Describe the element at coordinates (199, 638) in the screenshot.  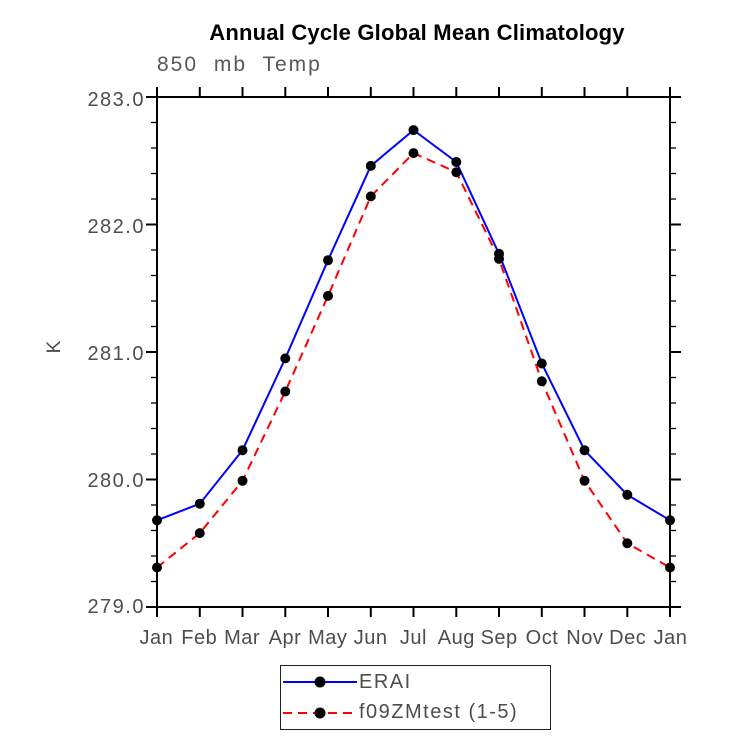
I see `x-tick-label: Feb` at that location.